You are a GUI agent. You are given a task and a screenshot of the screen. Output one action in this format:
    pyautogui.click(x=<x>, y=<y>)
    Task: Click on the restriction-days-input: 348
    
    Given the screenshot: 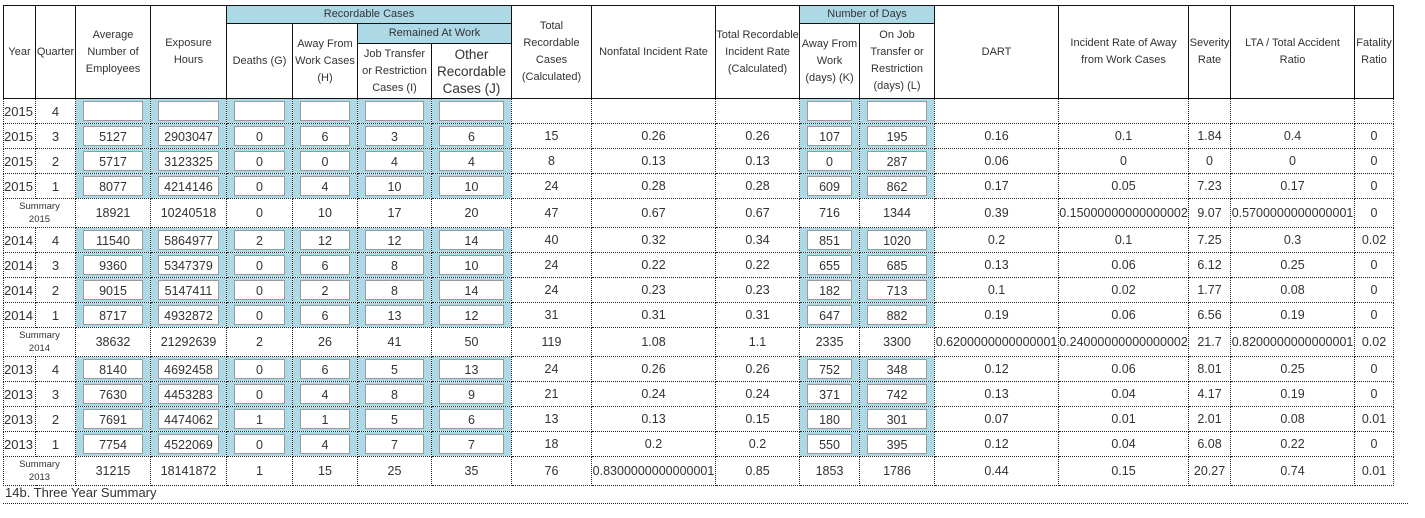 What is the action you would take?
    pyautogui.click(x=897, y=369)
    